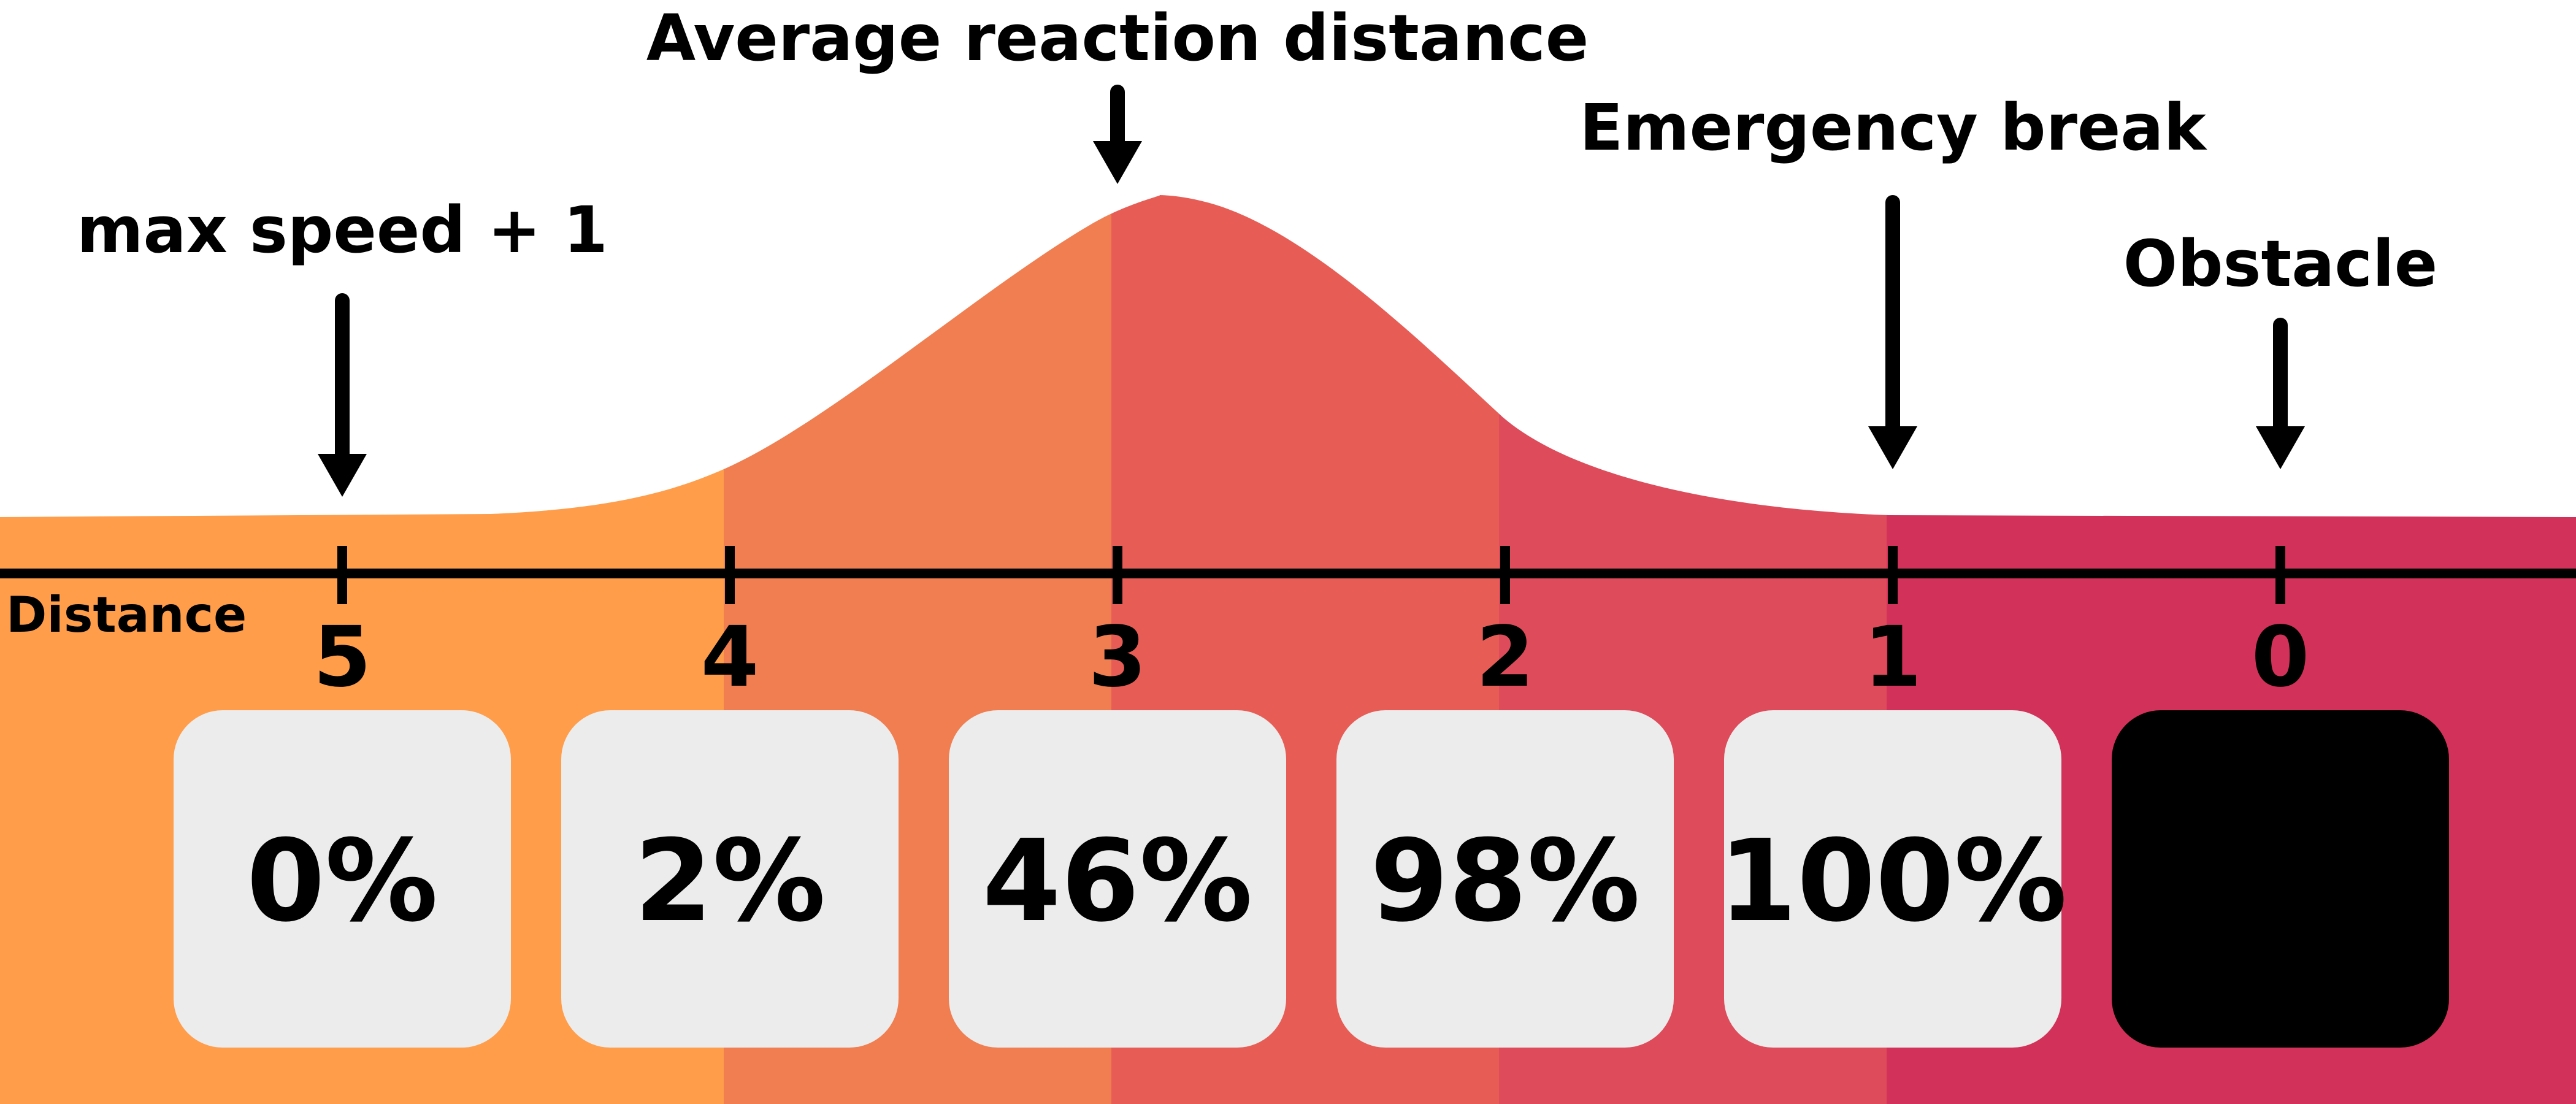 The height and width of the screenshot is (1104, 2576). I want to click on distance-axis: 5 4 3 2 1 0 Distance, so click(1288, 626).